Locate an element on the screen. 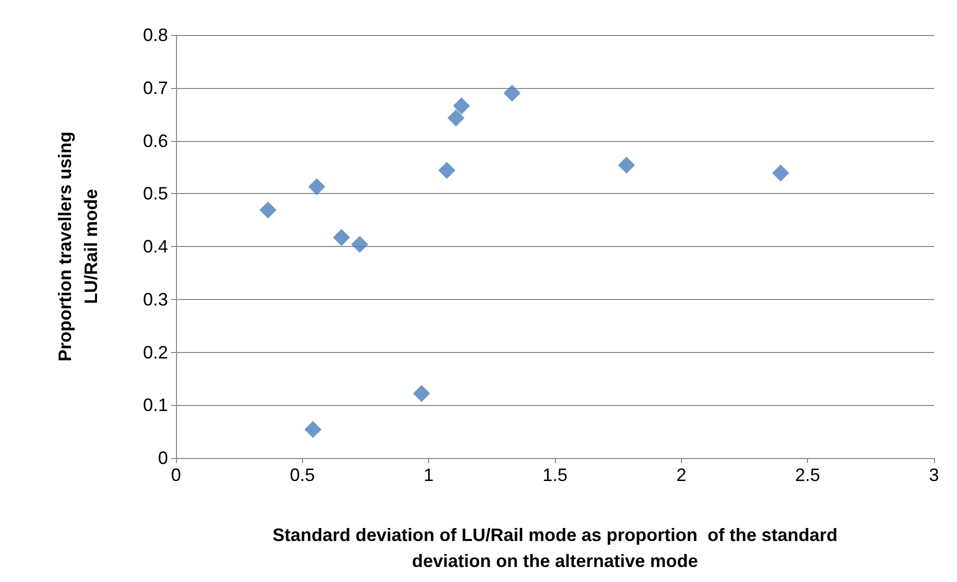  x-axis-title: Standard deviation of LU/Rail mode as proportion of the standard deviation on the alternative mode is located at coordinates (555, 548).